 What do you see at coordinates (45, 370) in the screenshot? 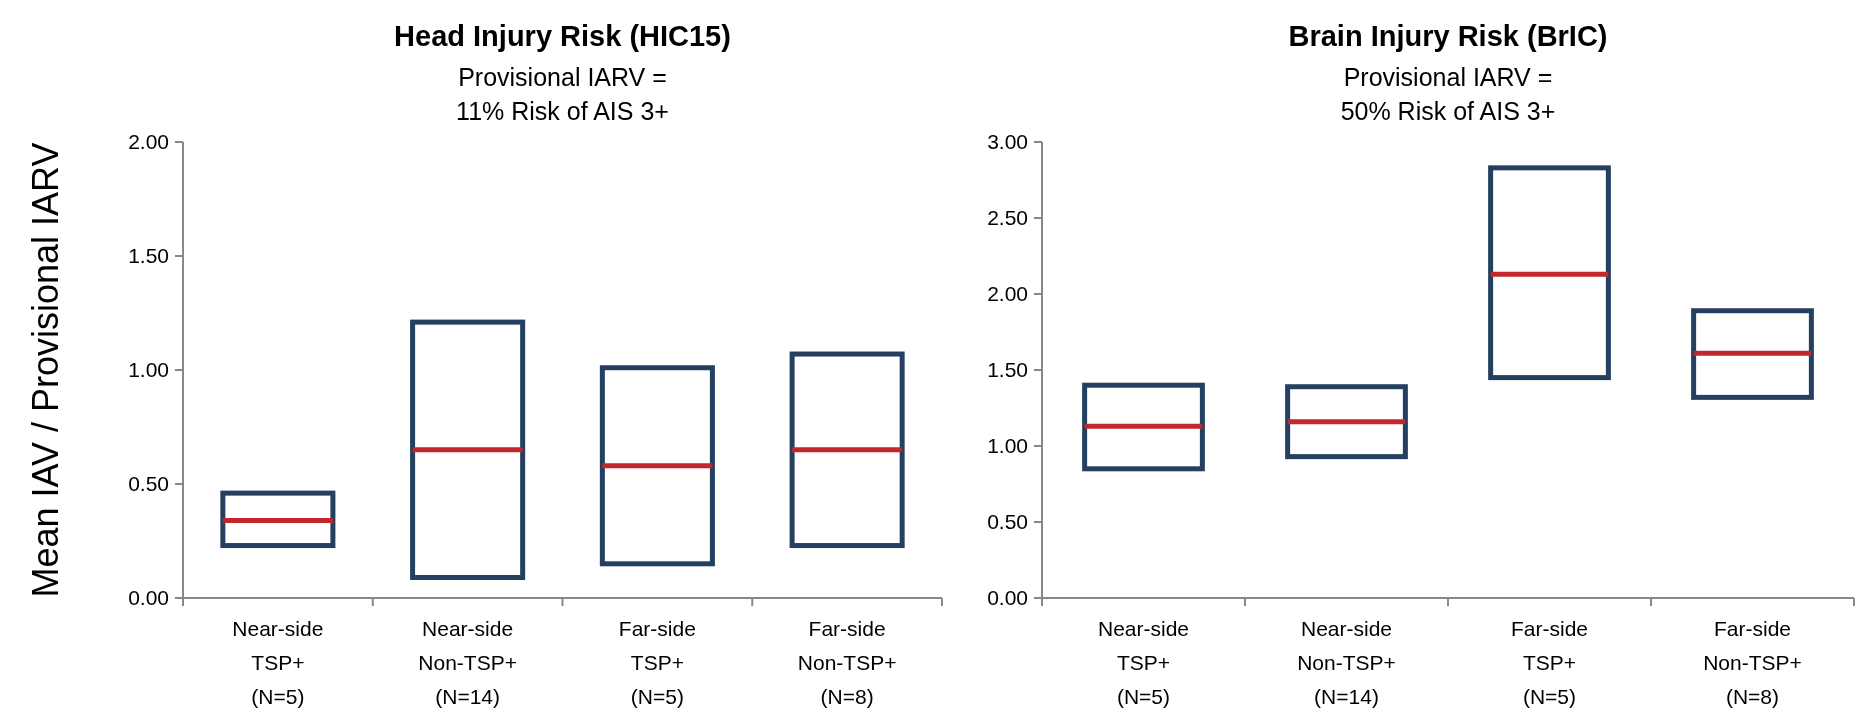
I see `y-axis-title: Mean IAV / Provisional IARV` at bounding box center [45, 370].